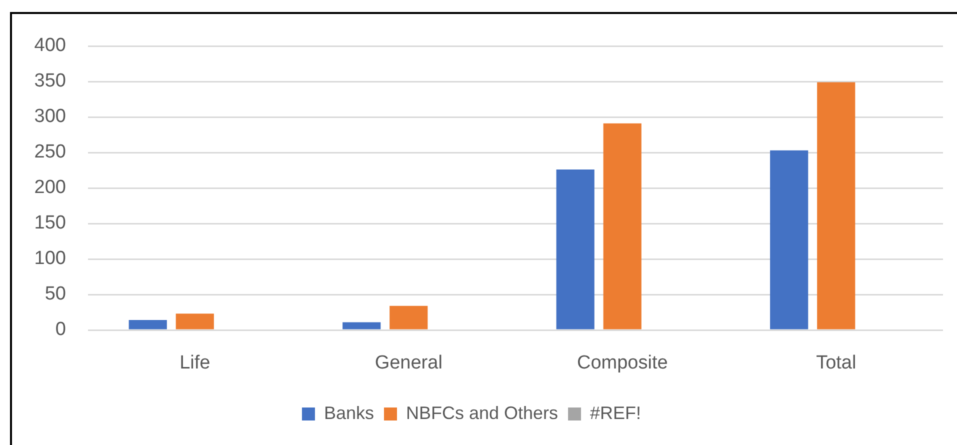  What do you see at coordinates (50, 187) in the screenshot?
I see `y-tick-label: 200` at bounding box center [50, 187].